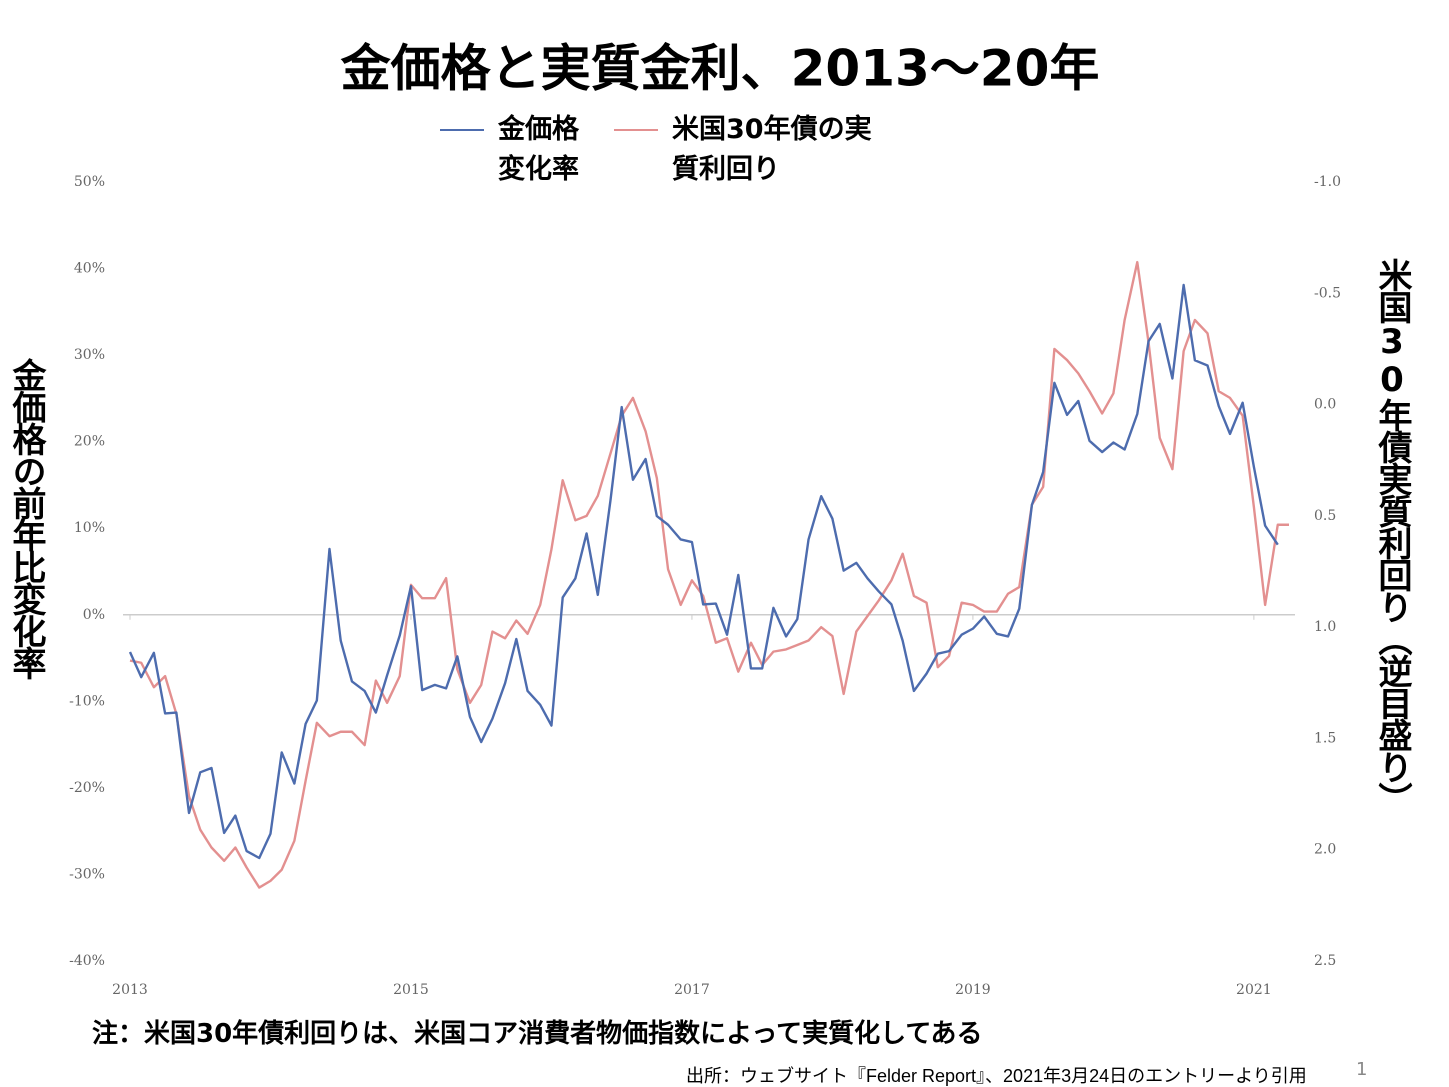  What do you see at coordinates (1325, 405) in the screenshot?
I see `y2-tick-label: 0.0` at bounding box center [1325, 405].